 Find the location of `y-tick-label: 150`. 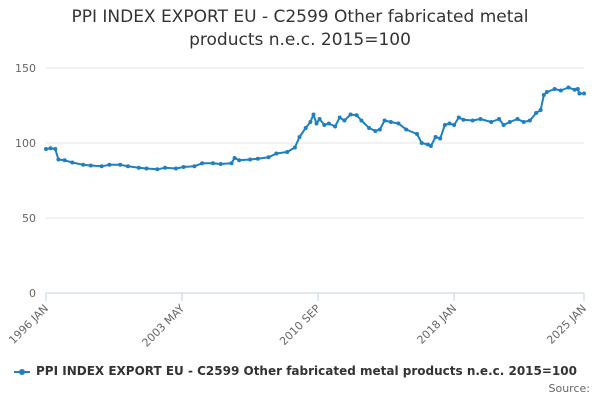

y-tick-label: 150 is located at coordinates (25, 68).